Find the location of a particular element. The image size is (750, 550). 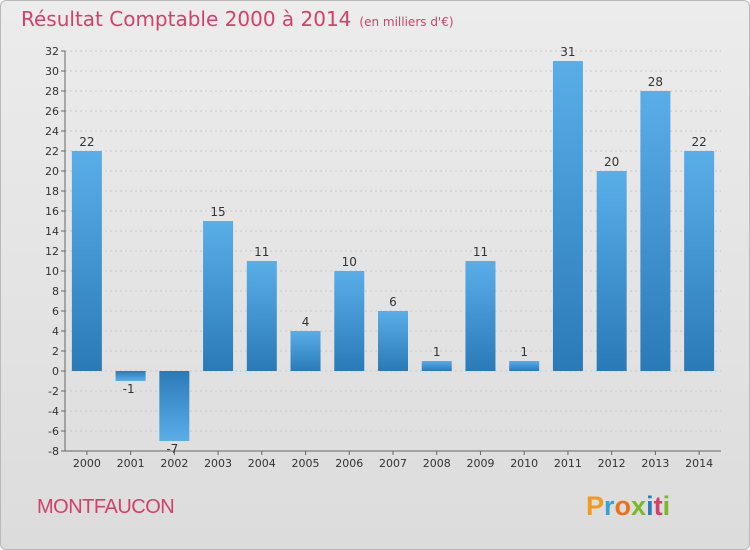

logo-letter: t is located at coordinates (658, 506).